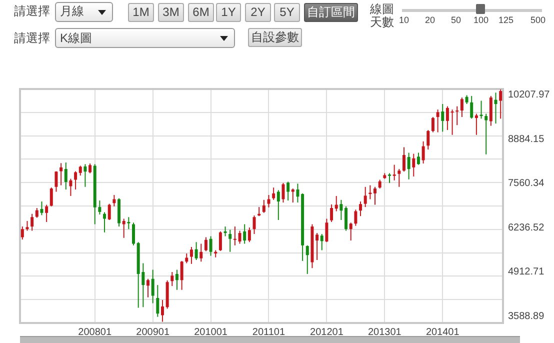 Image resolution: width=554 pixels, height=343 pixels. What do you see at coordinates (526, 228) in the screenshot?
I see `y-tick-label: 6236.52` at bounding box center [526, 228].